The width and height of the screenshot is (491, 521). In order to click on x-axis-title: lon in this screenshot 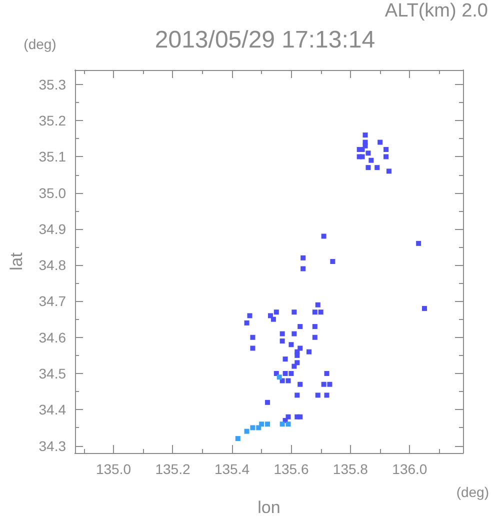, I will do `click(269, 507)`.